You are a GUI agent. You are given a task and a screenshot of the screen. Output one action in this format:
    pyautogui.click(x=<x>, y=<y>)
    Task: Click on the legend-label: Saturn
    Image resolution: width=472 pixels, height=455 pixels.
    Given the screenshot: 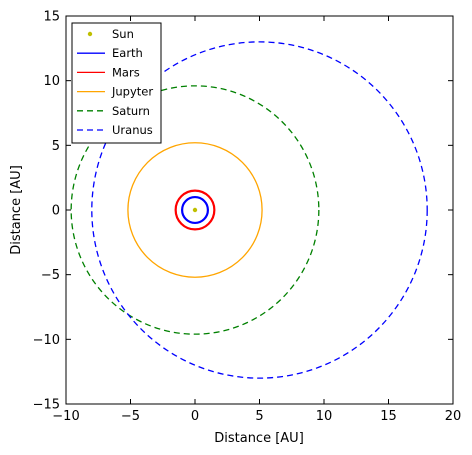 What is the action you would take?
    pyautogui.click(x=131, y=111)
    